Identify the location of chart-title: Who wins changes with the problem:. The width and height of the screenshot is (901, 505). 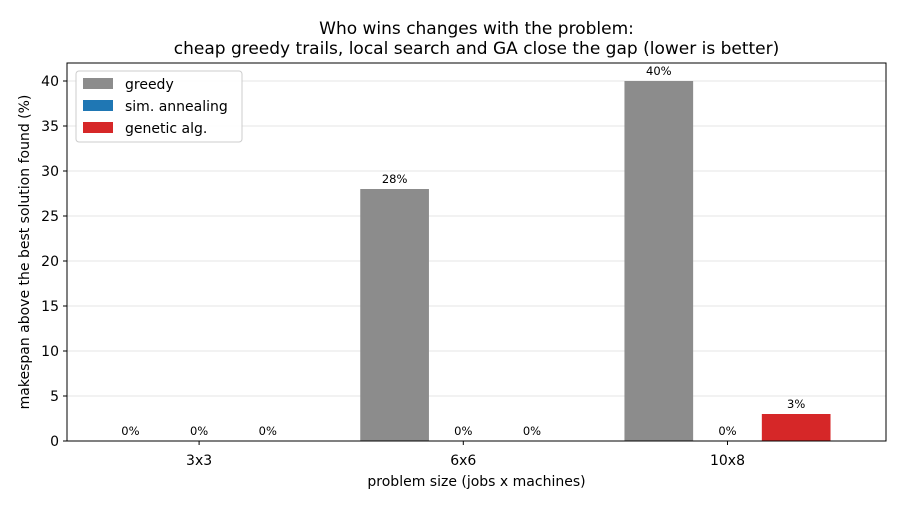
(476, 29).